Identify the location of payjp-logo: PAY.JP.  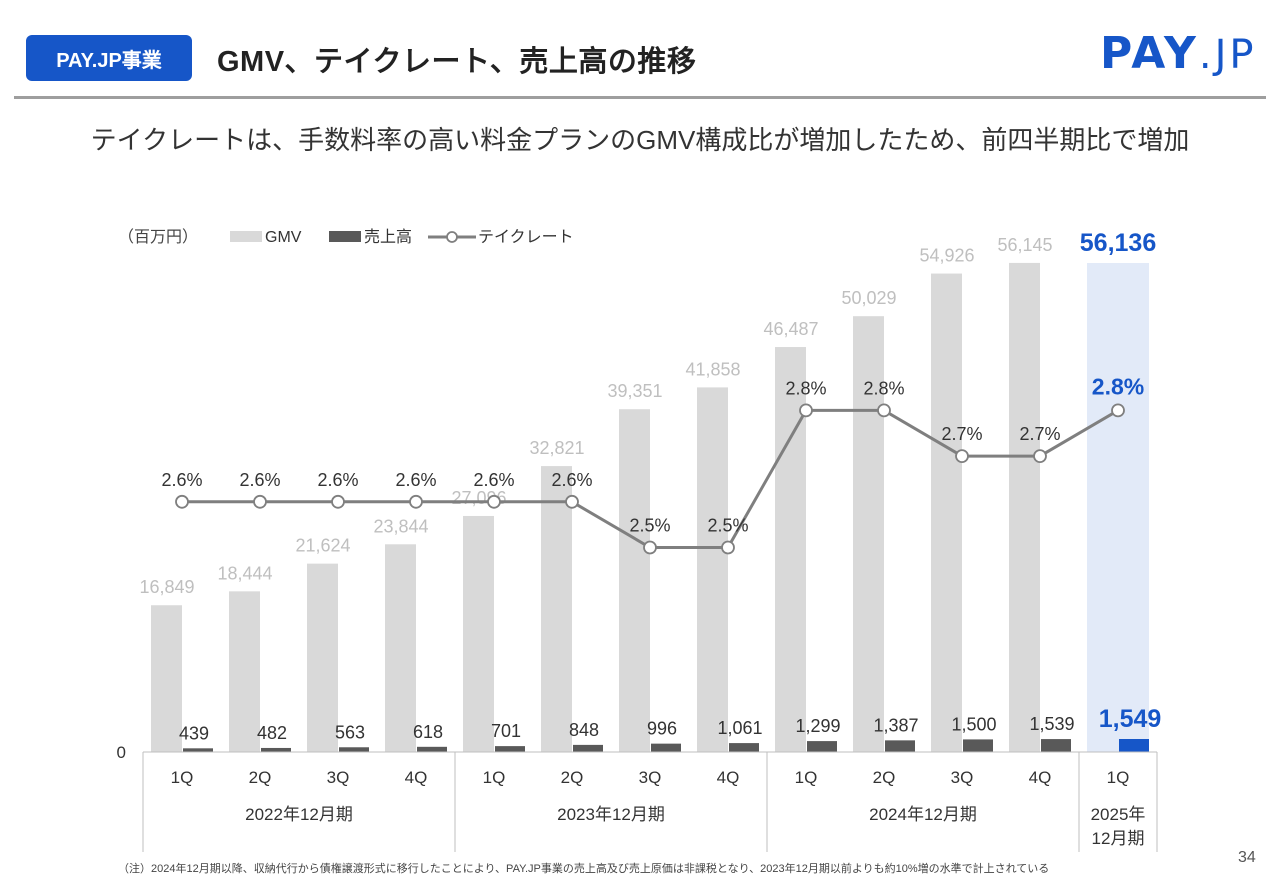
(1178, 53).